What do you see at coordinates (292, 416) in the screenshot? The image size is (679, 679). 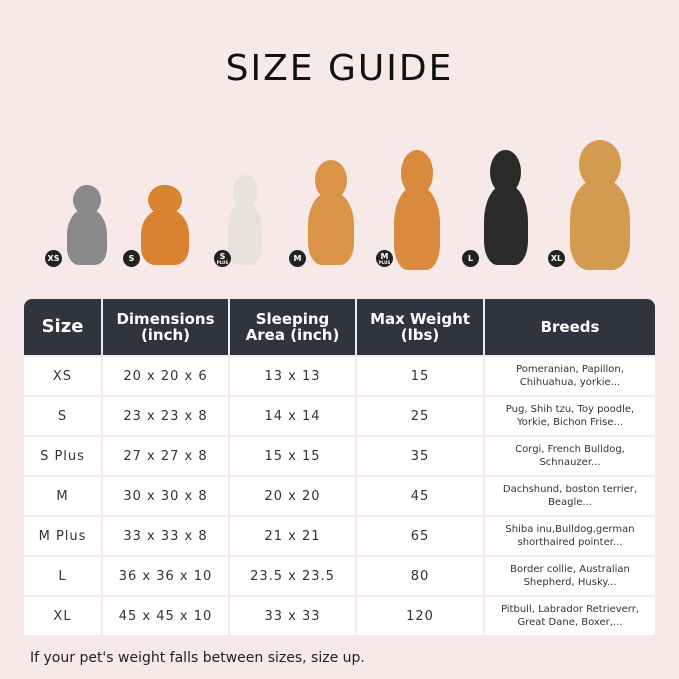 I see `table-cell: 14 x 14` at bounding box center [292, 416].